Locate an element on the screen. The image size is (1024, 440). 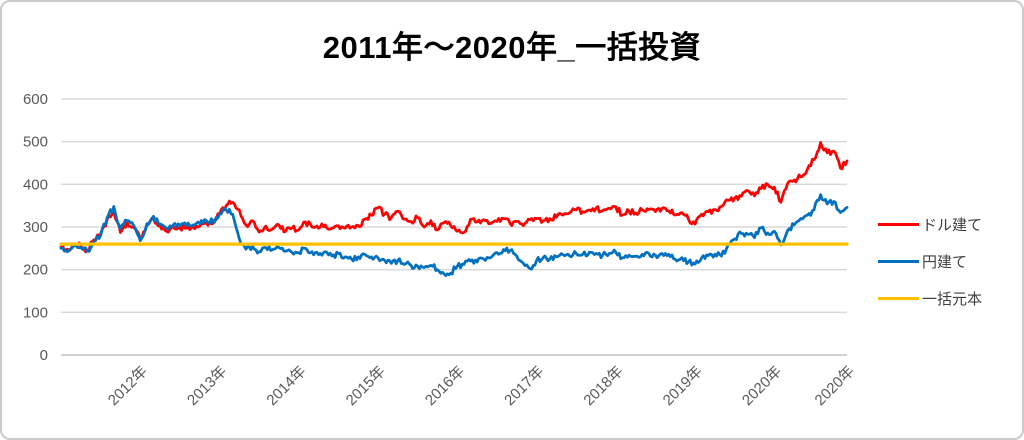
legend-swatch-principal-line is located at coordinates (898, 298).